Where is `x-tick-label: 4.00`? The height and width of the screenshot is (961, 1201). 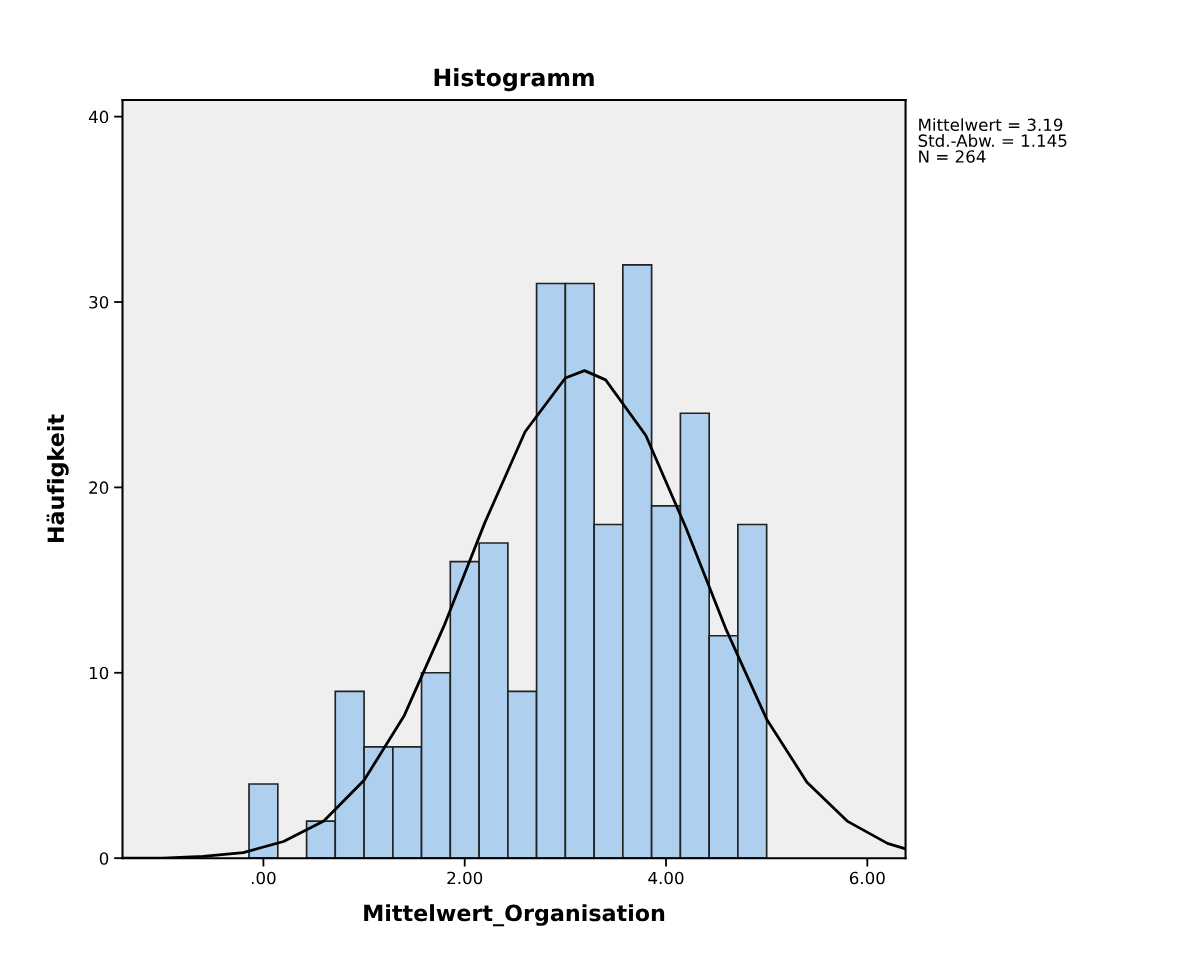 x-tick-label: 4.00 is located at coordinates (666, 878).